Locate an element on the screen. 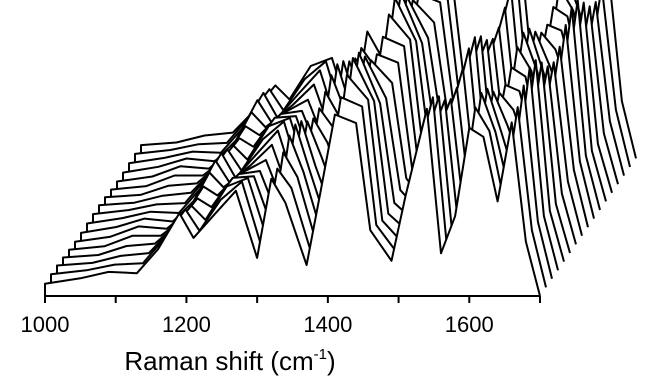  x-tick-label-1600: 1600 is located at coordinates (469, 324).